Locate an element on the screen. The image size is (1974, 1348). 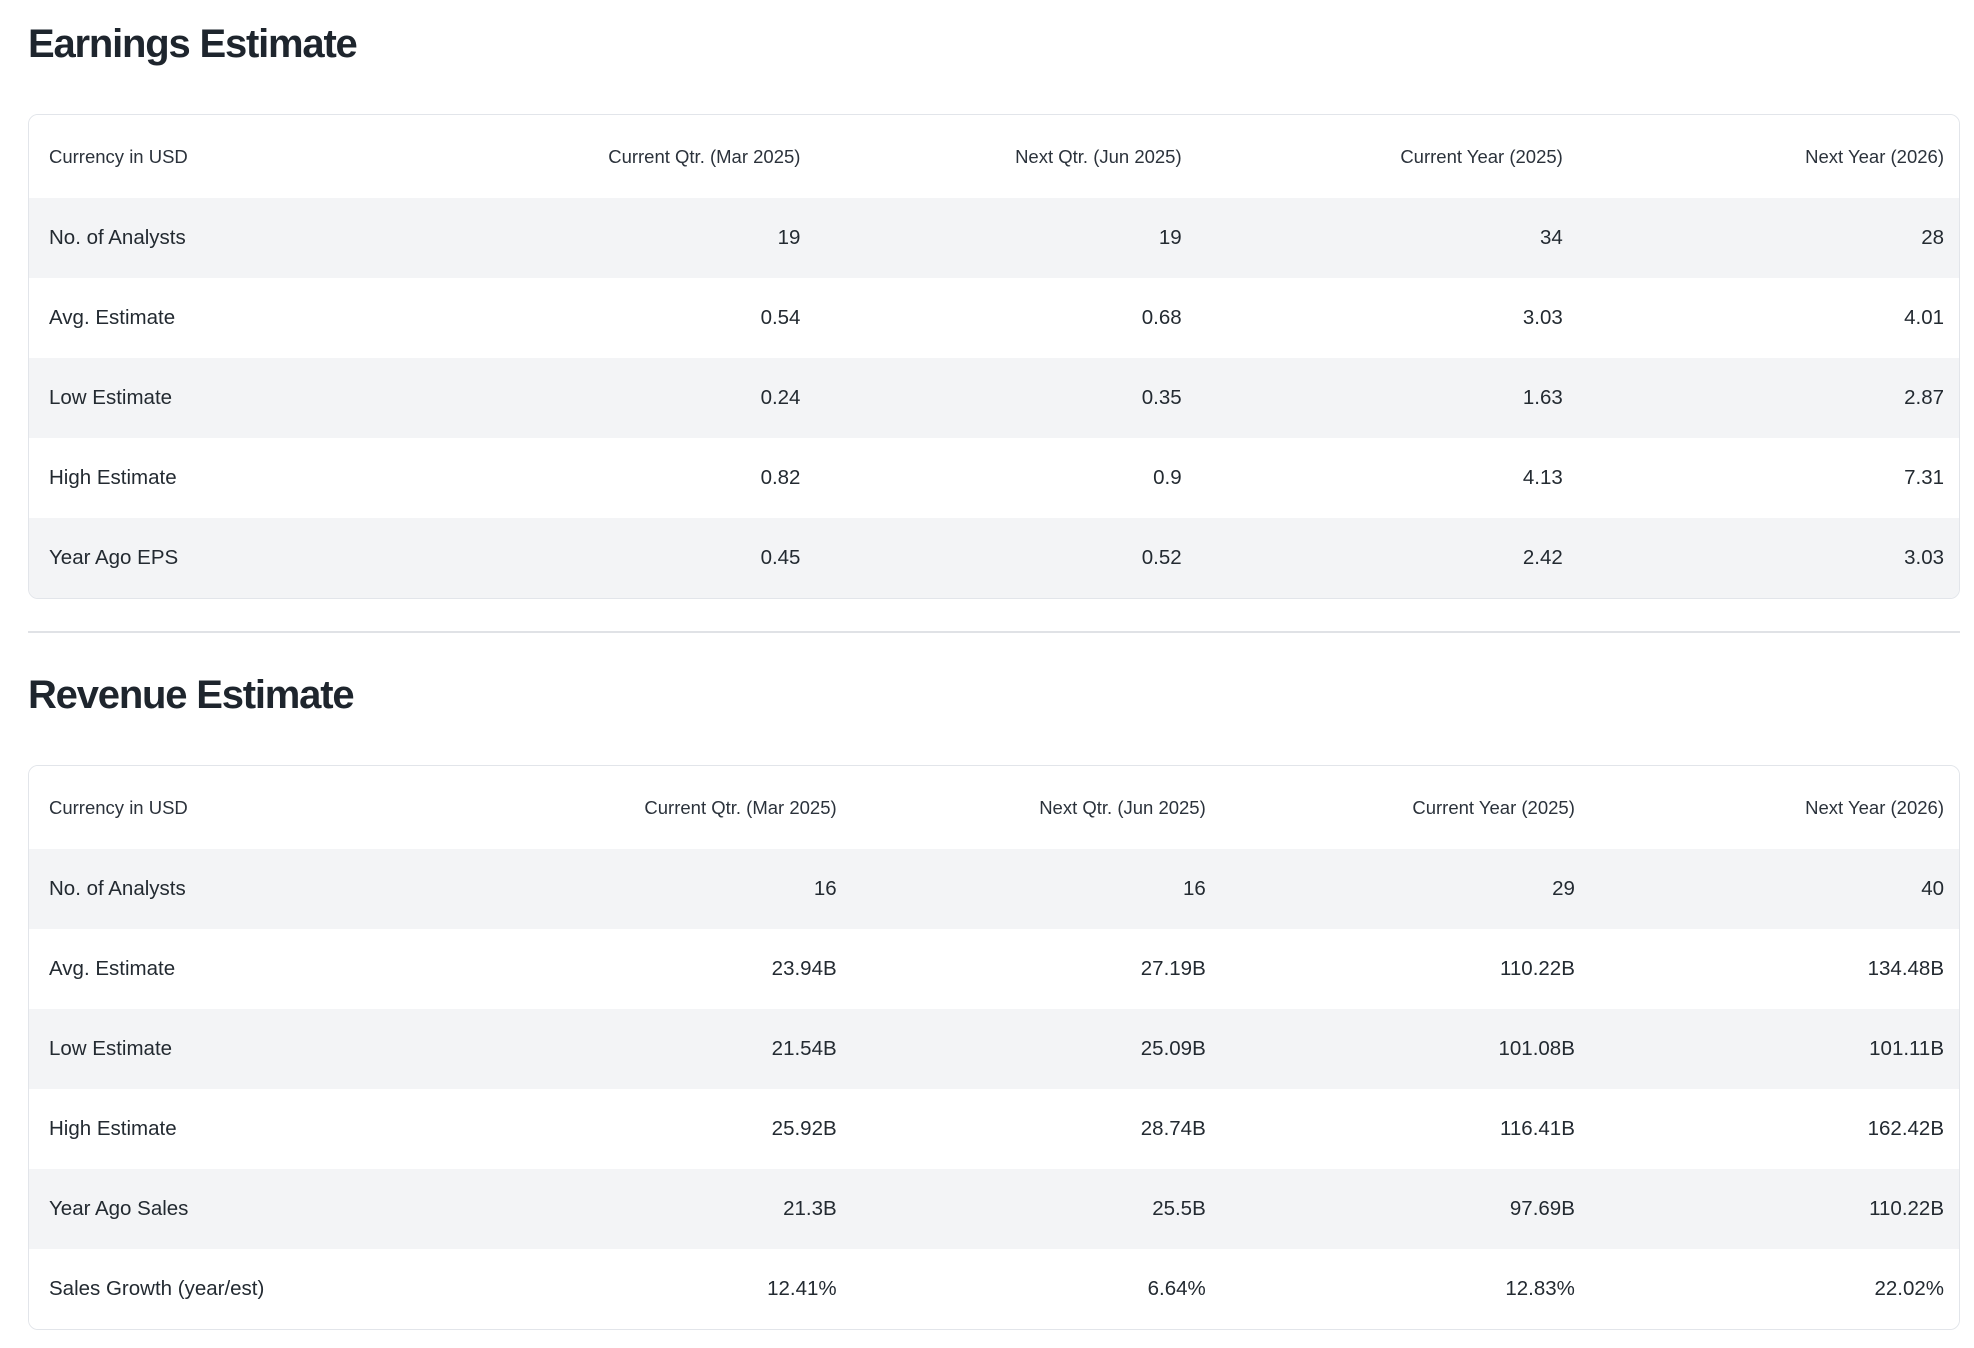
cell-value: 6.64% is located at coordinates (1176, 1288).